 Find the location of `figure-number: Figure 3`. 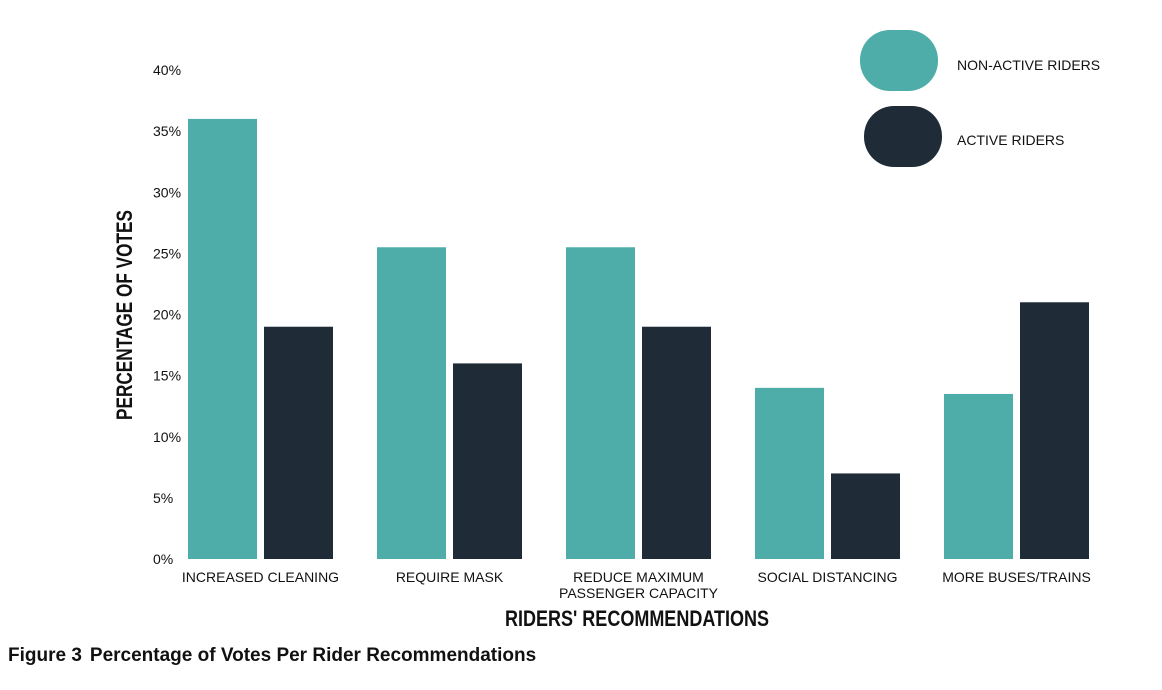

figure-number: Figure 3 is located at coordinates (45, 655).